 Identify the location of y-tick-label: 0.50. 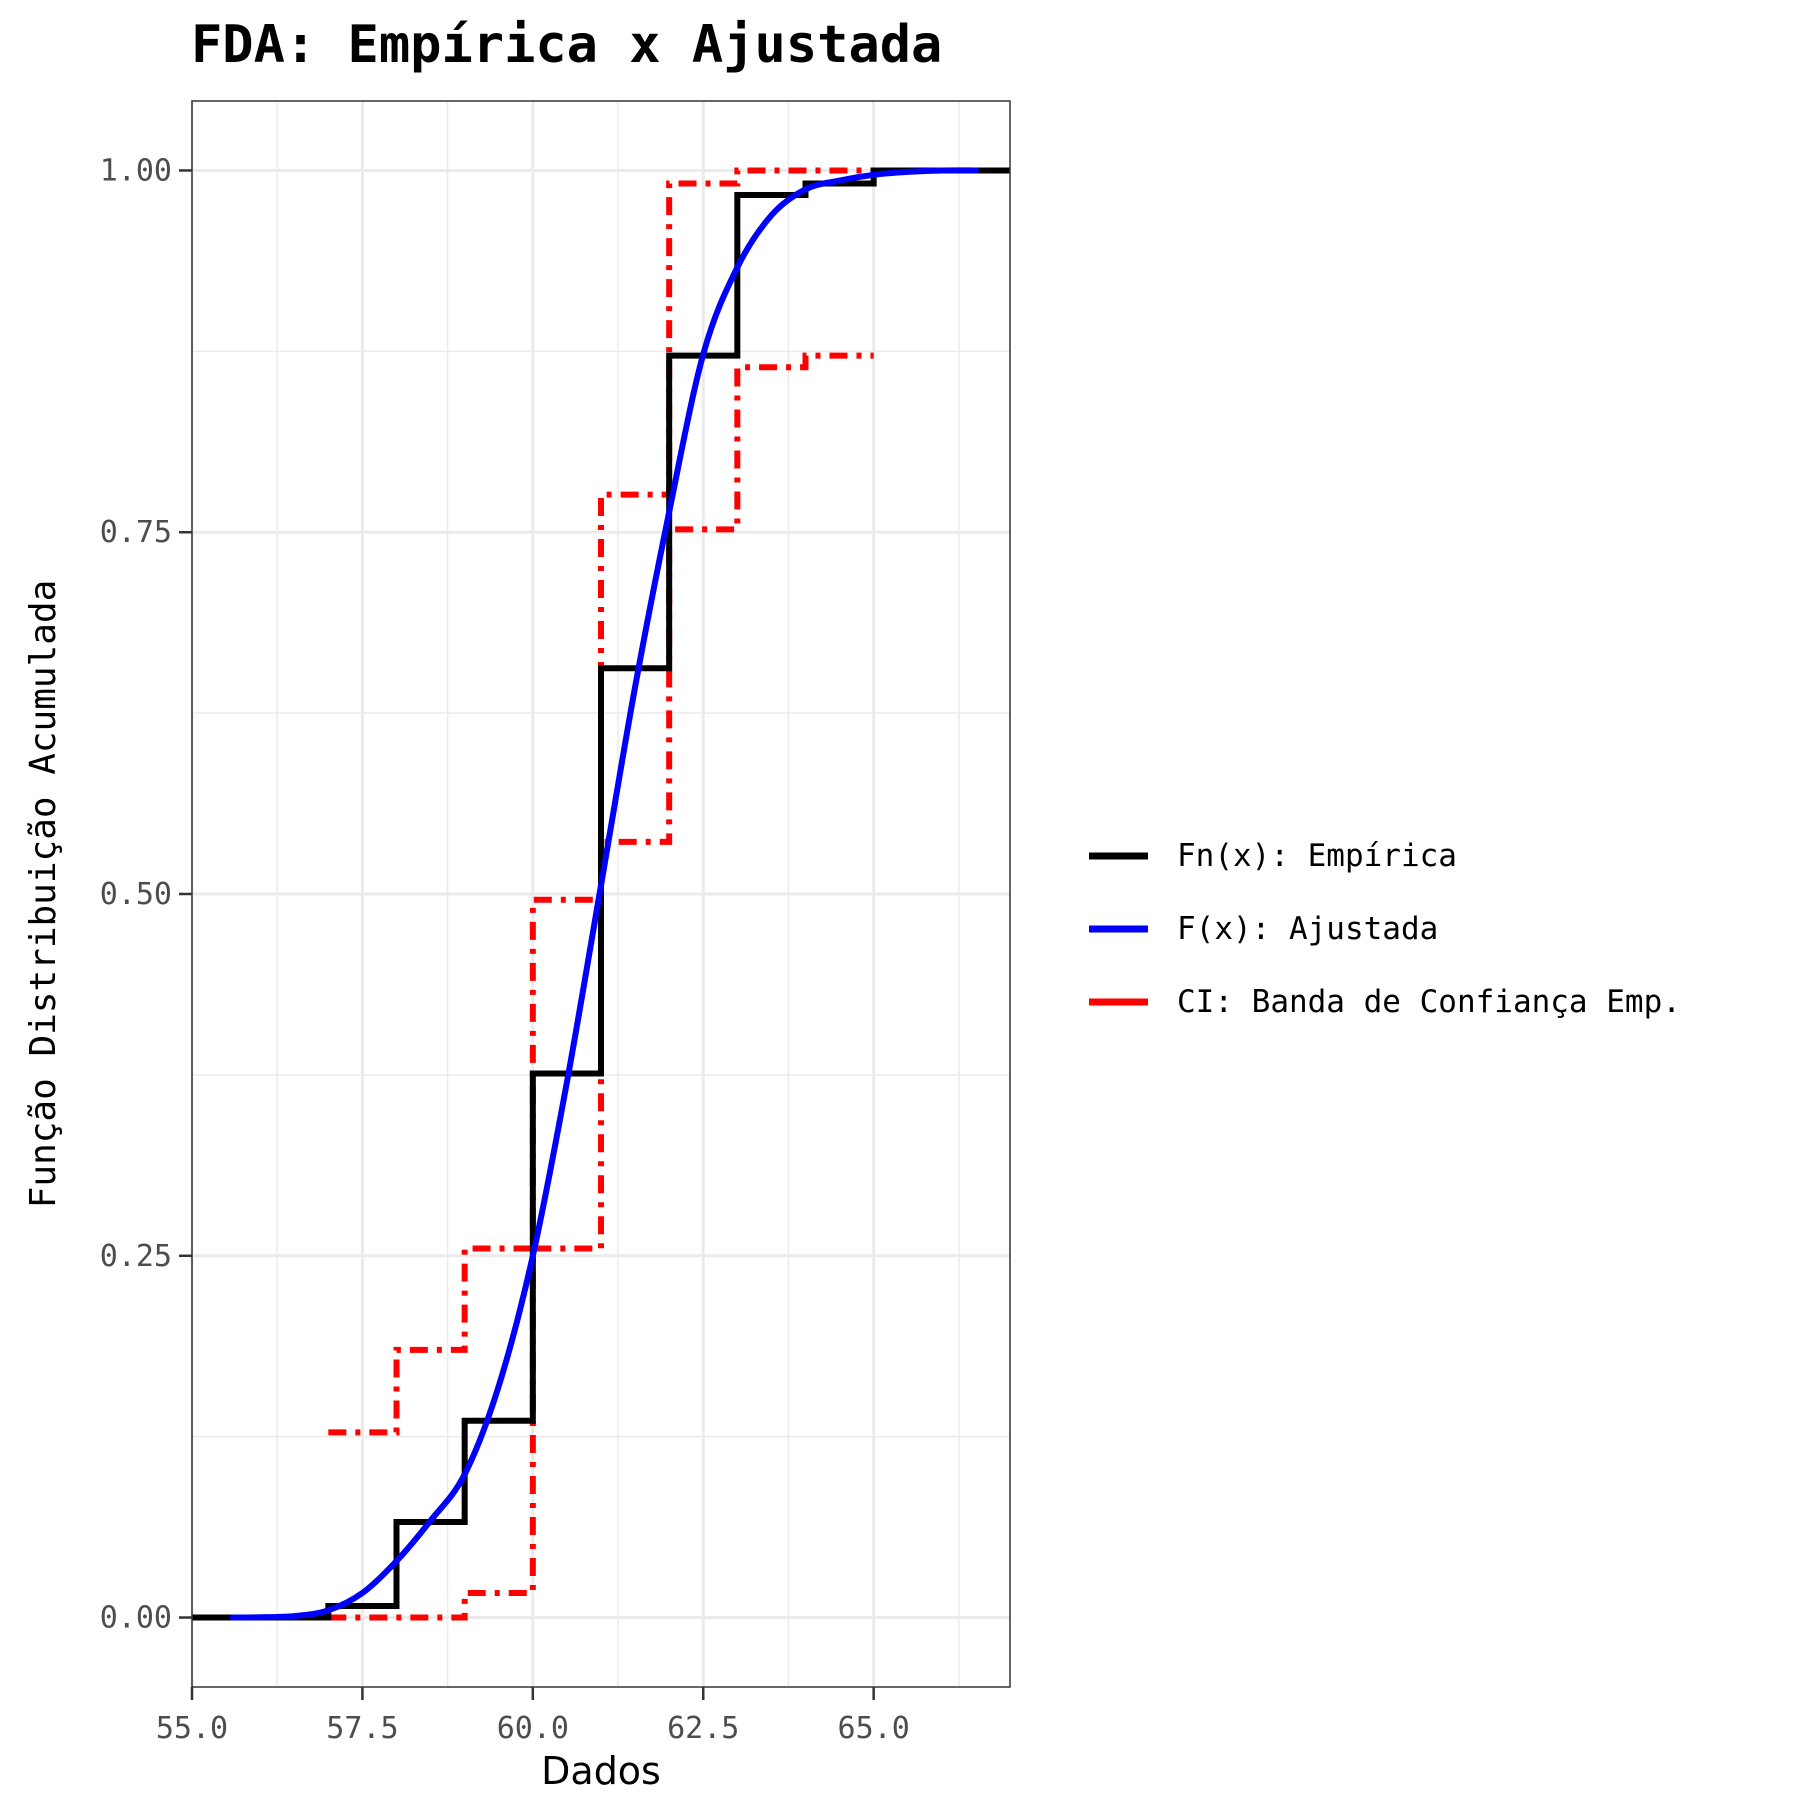
(136, 894).